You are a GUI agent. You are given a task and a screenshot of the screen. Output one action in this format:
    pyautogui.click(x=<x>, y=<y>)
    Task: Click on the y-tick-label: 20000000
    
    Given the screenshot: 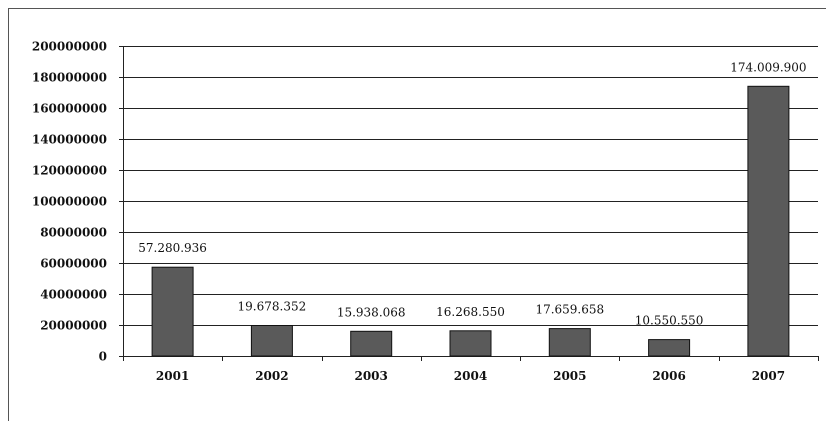 What is the action you would take?
    pyautogui.click(x=73, y=326)
    